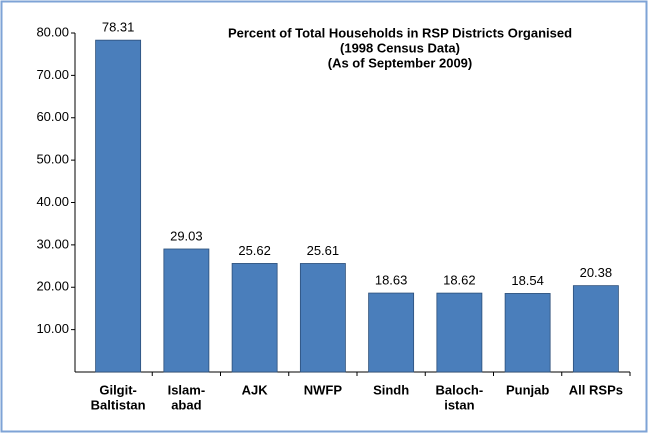  I want to click on x-tick-label: NWFP, so click(323, 389).